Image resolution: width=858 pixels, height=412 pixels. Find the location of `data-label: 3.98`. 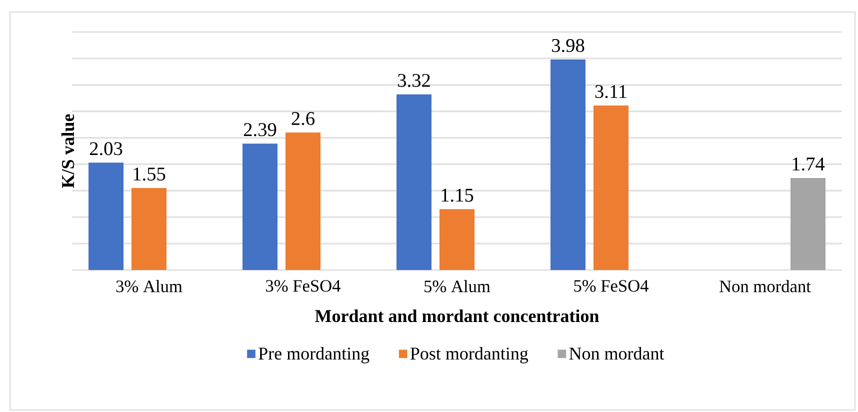

data-label: 3.98 is located at coordinates (568, 45).